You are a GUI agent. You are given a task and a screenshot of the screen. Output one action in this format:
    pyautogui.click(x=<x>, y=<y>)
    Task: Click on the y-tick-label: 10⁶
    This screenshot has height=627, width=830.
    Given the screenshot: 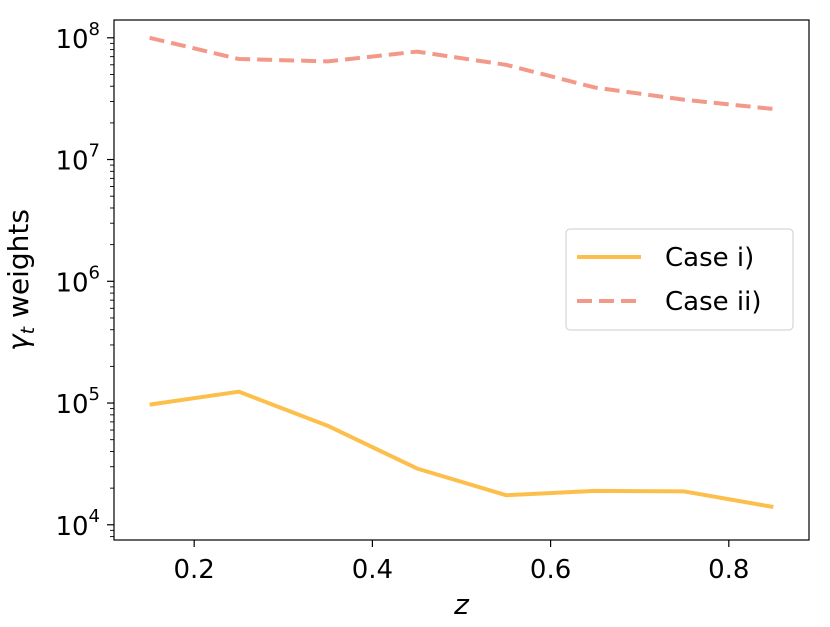 What is the action you would take?
    pyautogui.click(x=77, y=280)
    